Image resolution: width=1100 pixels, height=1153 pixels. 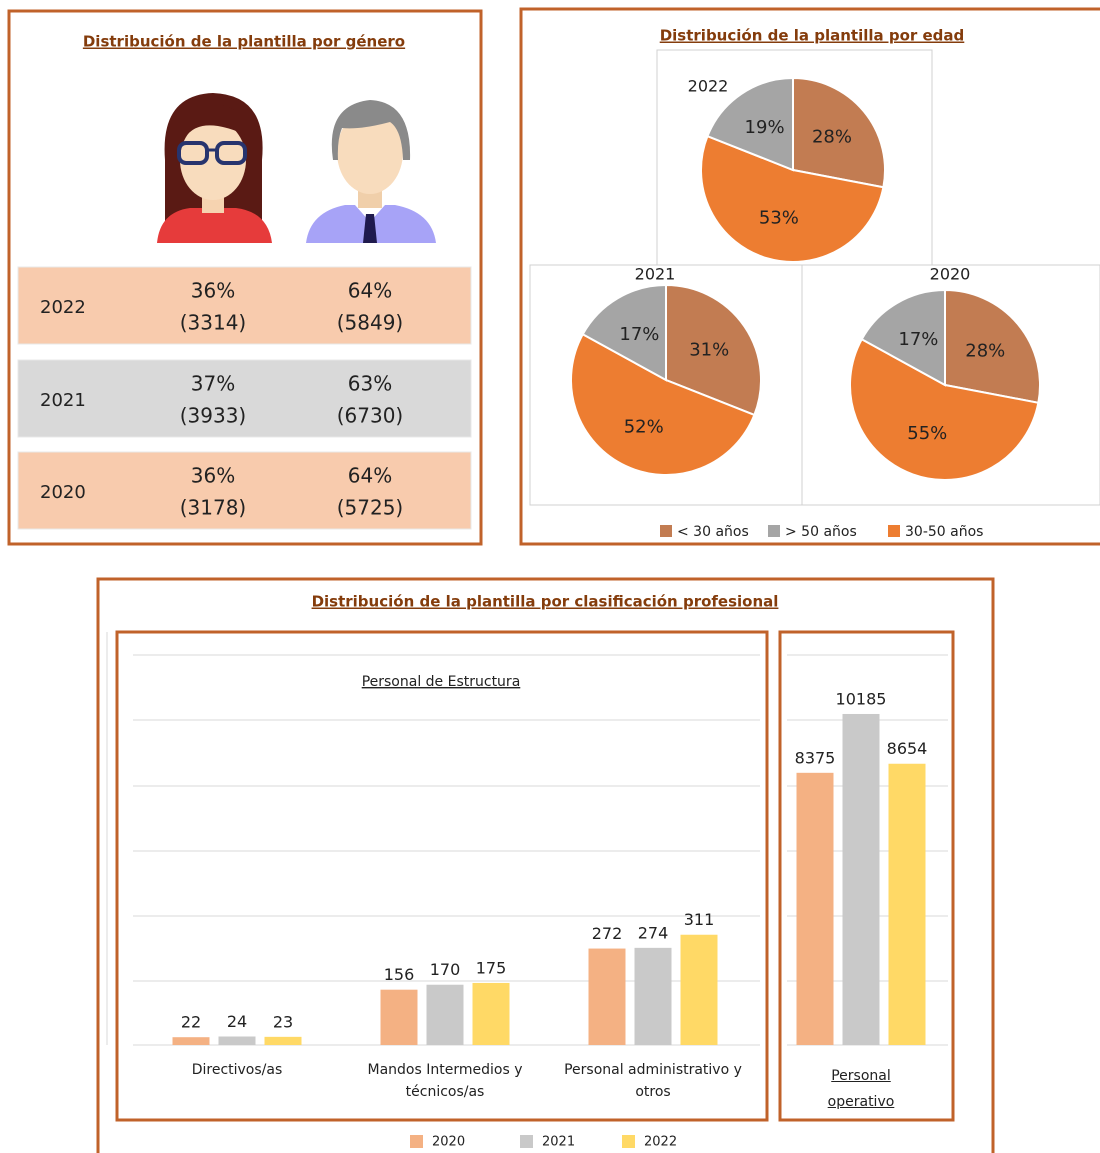 I want to click on men-count: (6730), so click(x=370, y=416).